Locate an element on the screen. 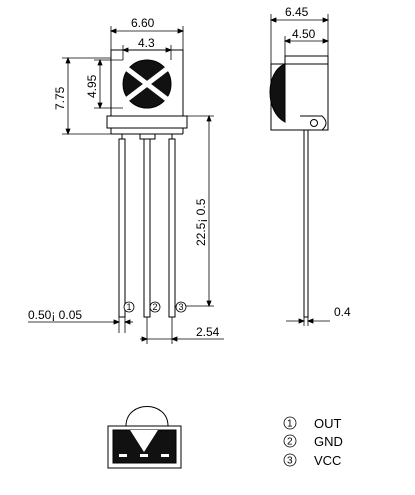 The width and height of the screenshot is (415, 495). dim-lead-thickness: 0.4 is located at coordinates (342, 312).